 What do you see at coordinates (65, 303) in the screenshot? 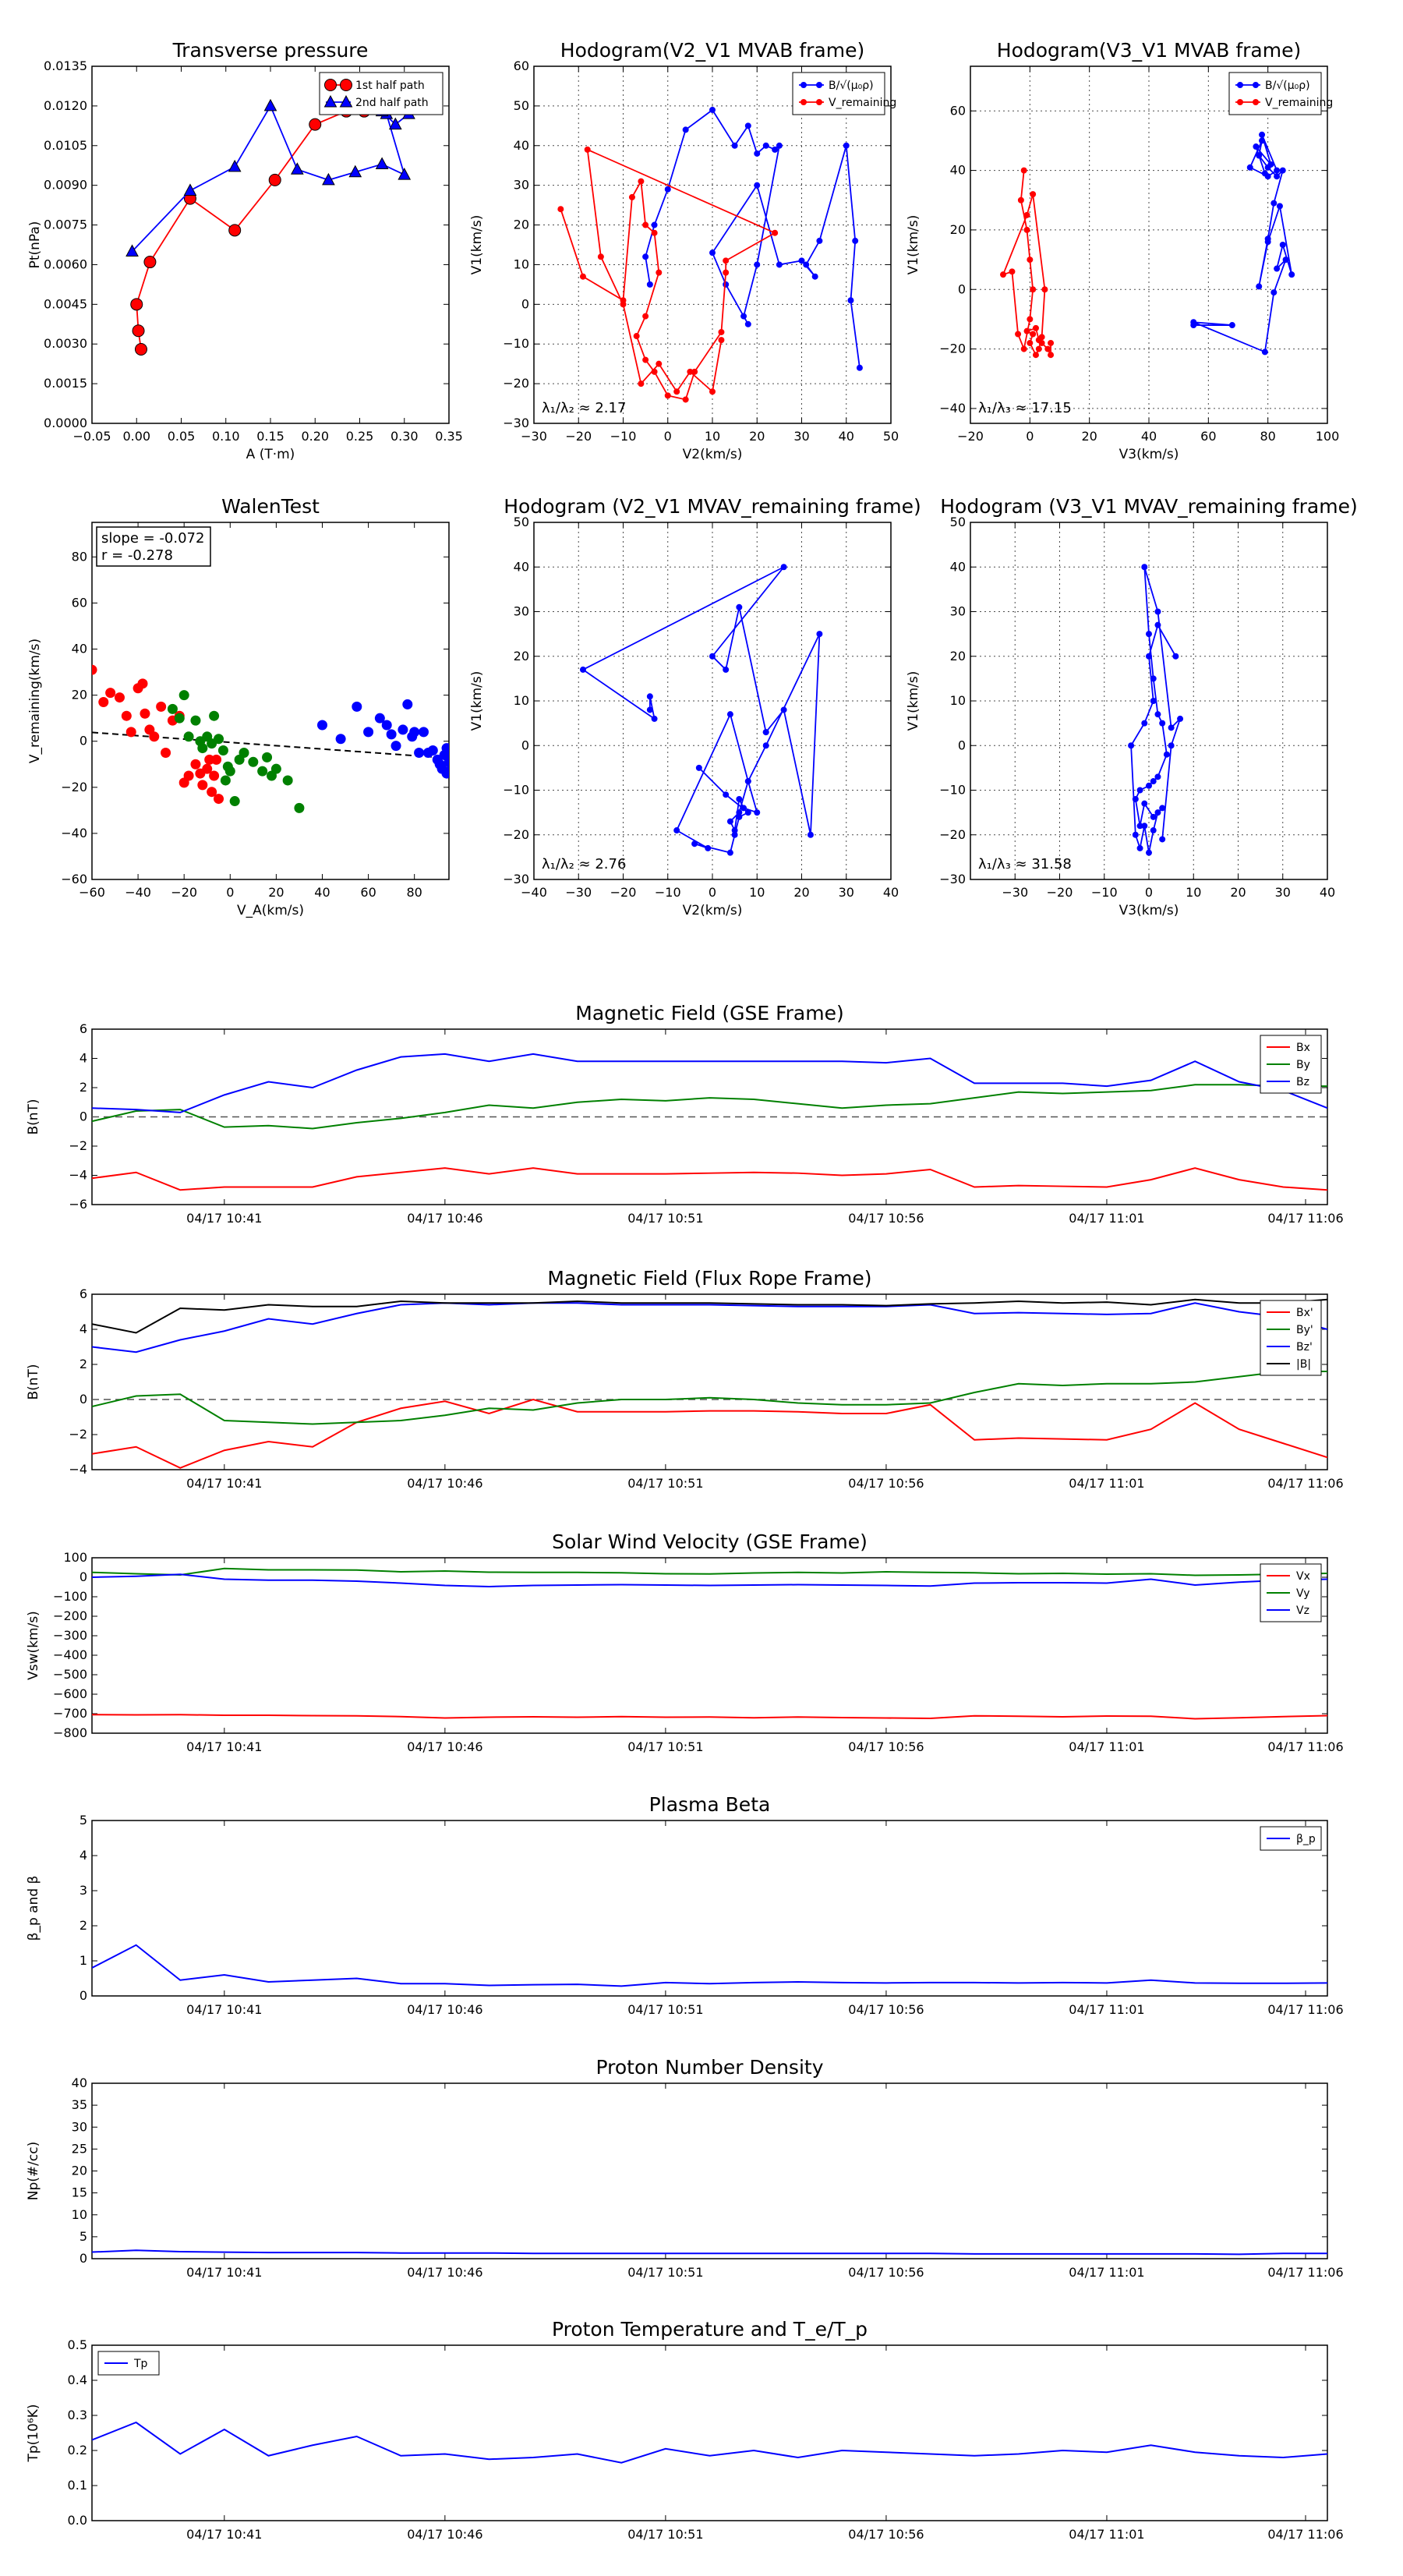
I see `y-tick-label: 0.0045` at bounding box center [65, 303].